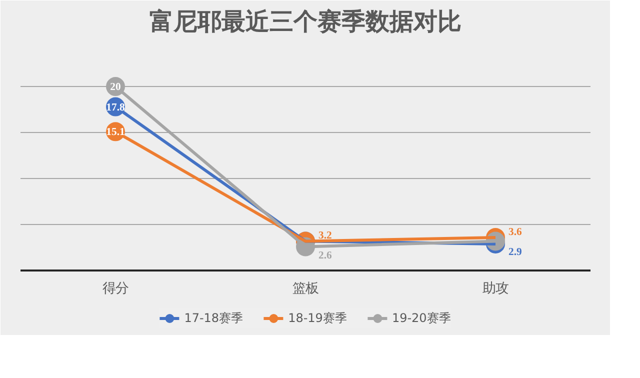 This screenshot has width=640, height=378. Describe the element at coordinates (317, 318) in the screenshot. I see `legend-label: 18-19赛季` at that location.